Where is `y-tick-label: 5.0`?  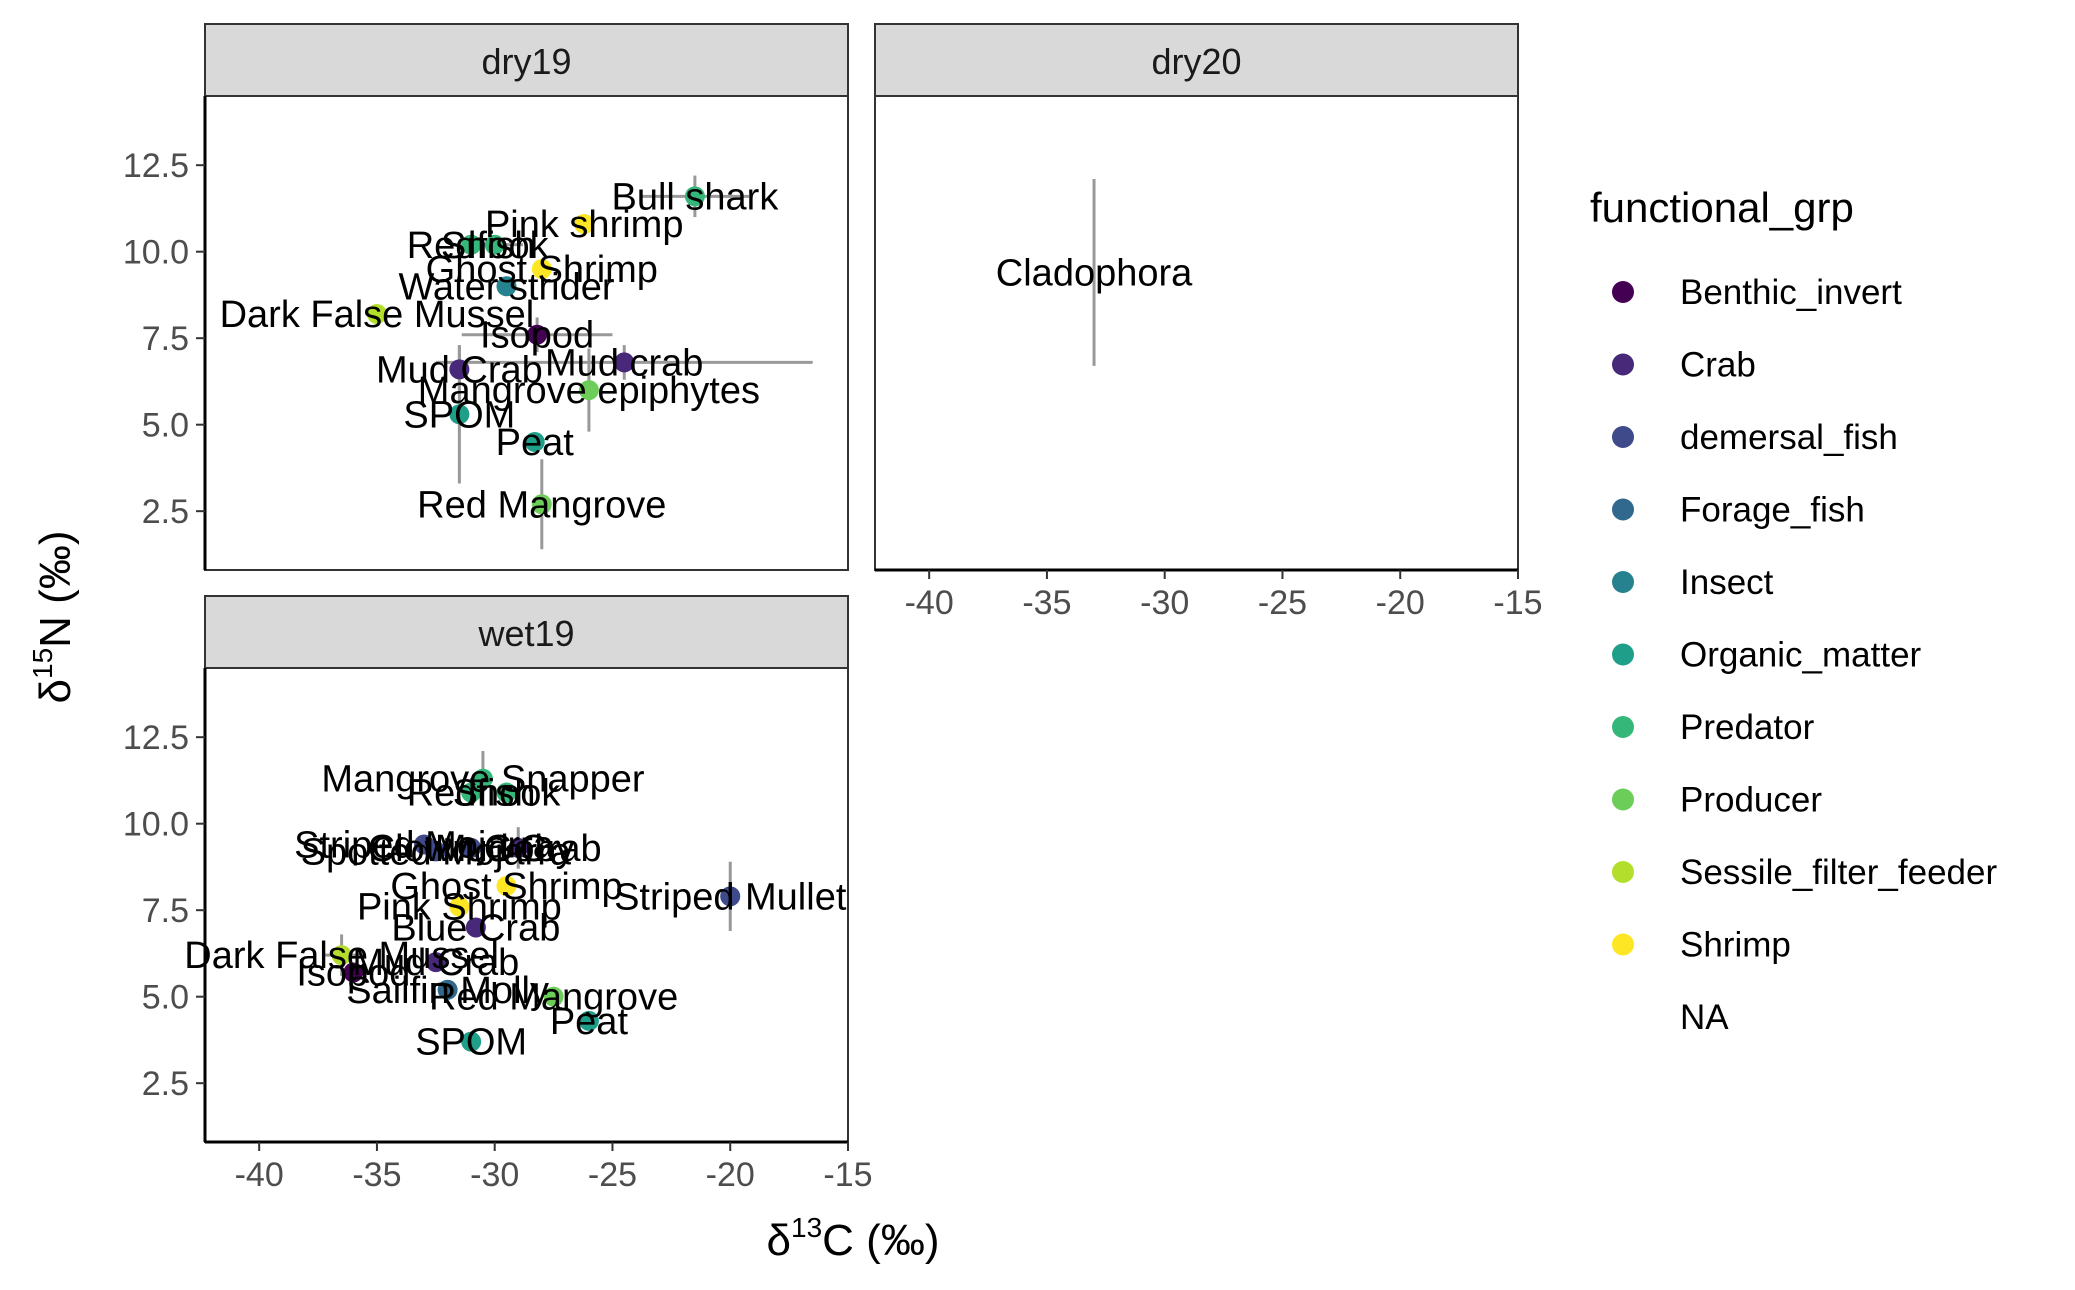 y-tick-label: 5.0 is located at coordinates (165, 998).